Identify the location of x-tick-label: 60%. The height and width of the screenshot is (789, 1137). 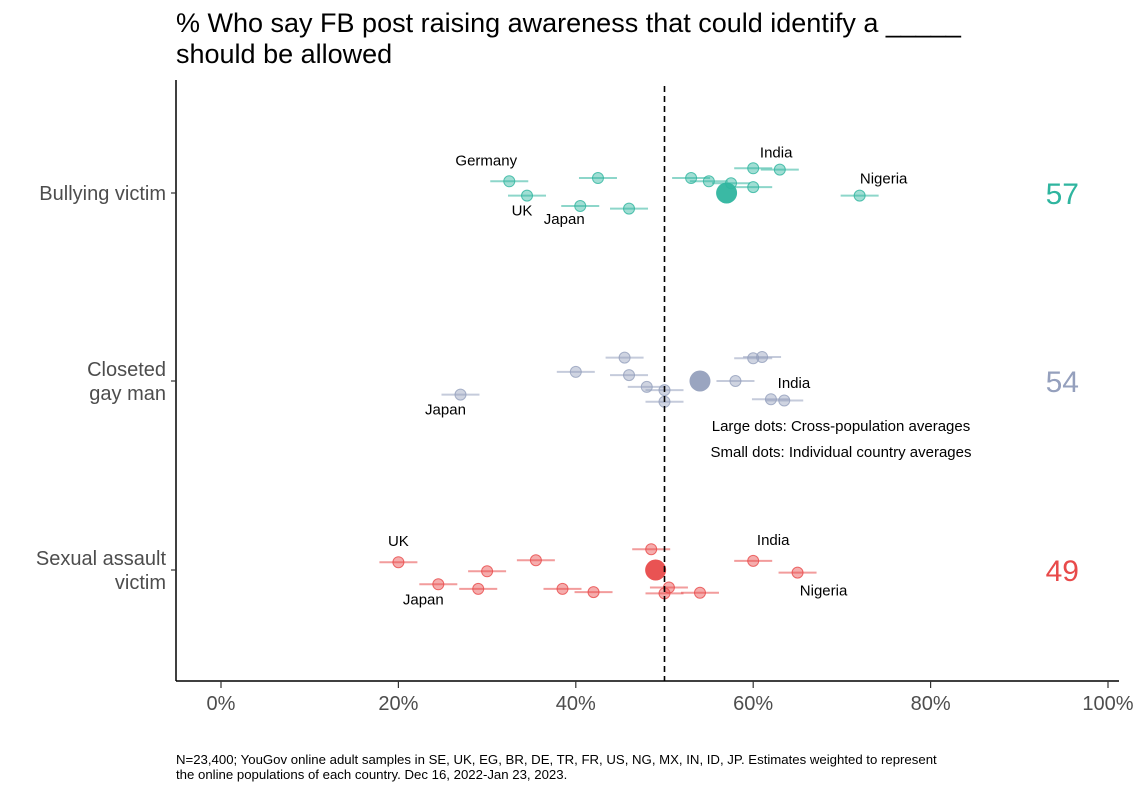
(753, 704).